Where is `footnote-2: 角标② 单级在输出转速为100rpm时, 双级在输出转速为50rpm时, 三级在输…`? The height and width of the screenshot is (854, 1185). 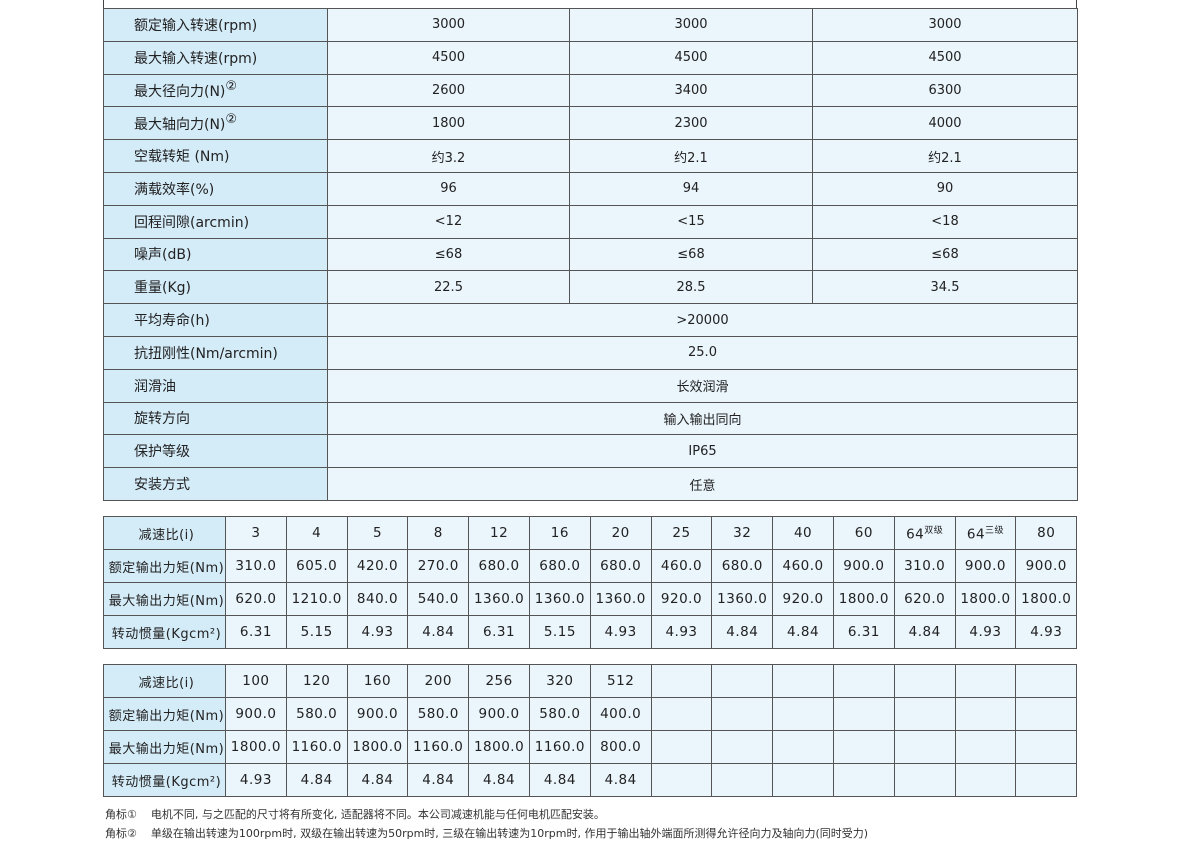
footnote-2: 角标② 单级在输出转速为100rpm时, 双级在输出转速为50rpm时, 三级在输… is located at coordinates (487, 833).